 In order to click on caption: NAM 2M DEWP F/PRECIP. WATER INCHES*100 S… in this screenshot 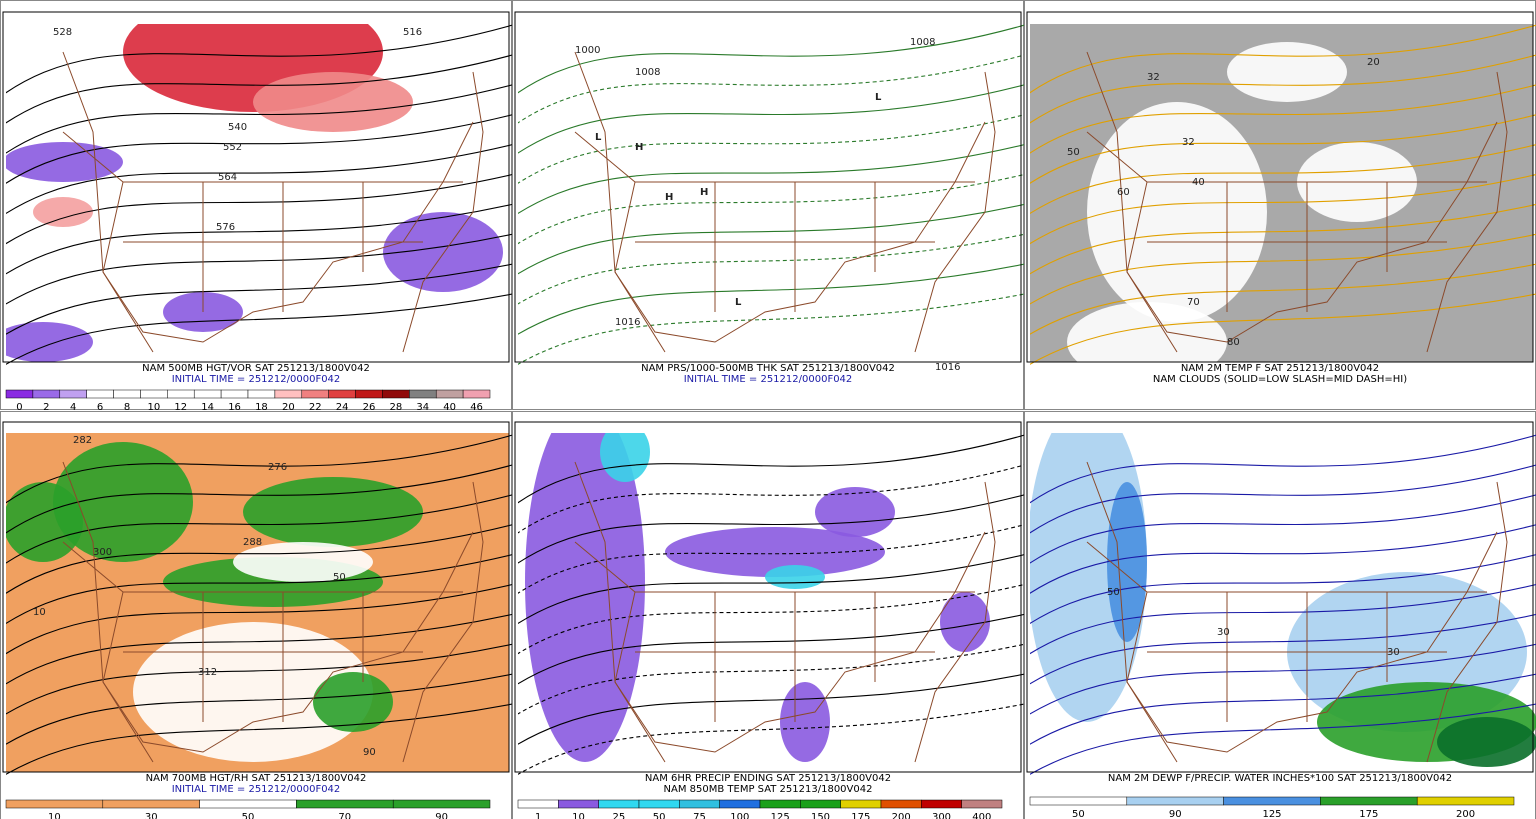, I will do `click(1280, 778)`.